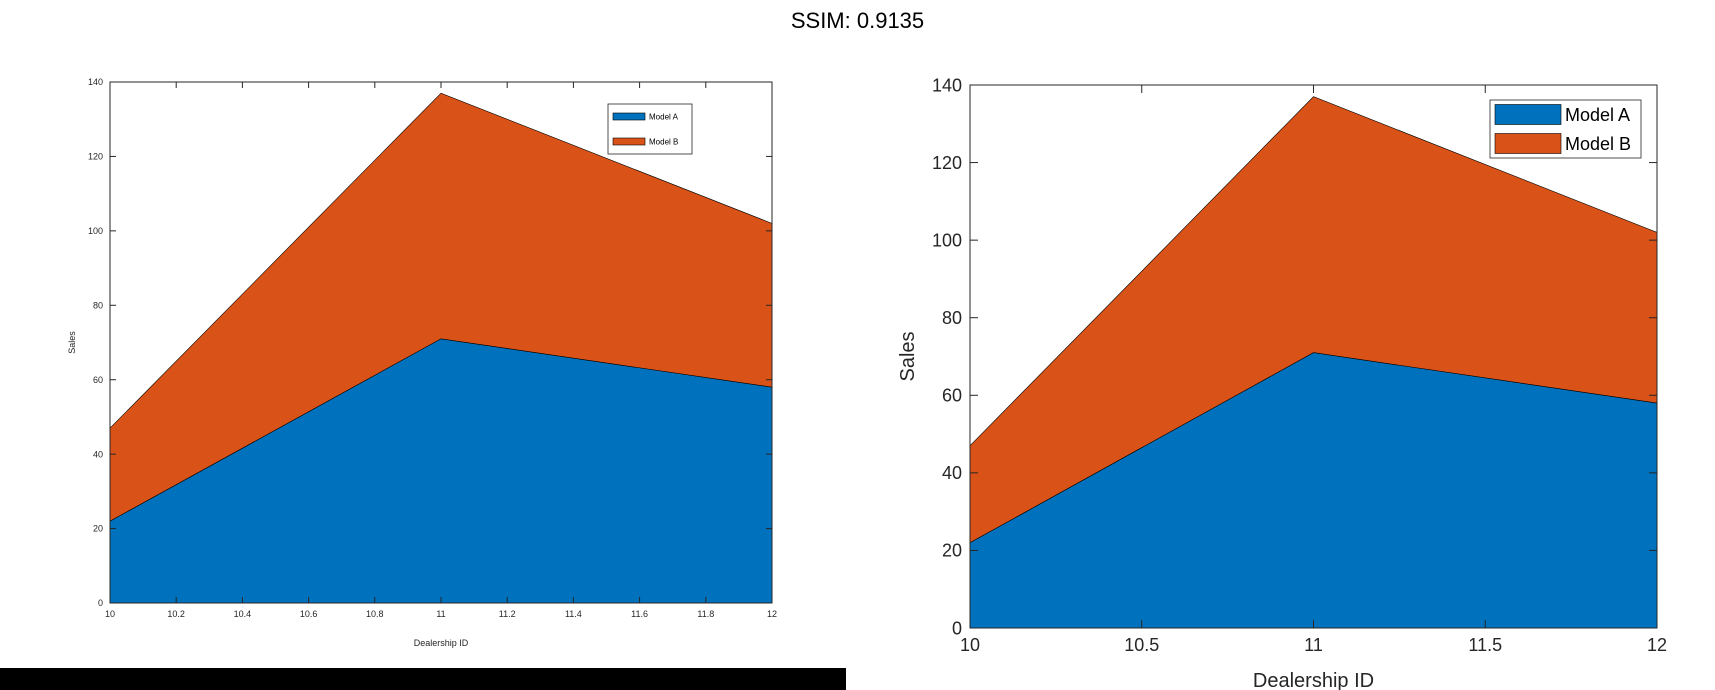  What do you see at coordinates (423, 679) in the screenshot?
I see `black-bar` at bounding box center [423, 679].